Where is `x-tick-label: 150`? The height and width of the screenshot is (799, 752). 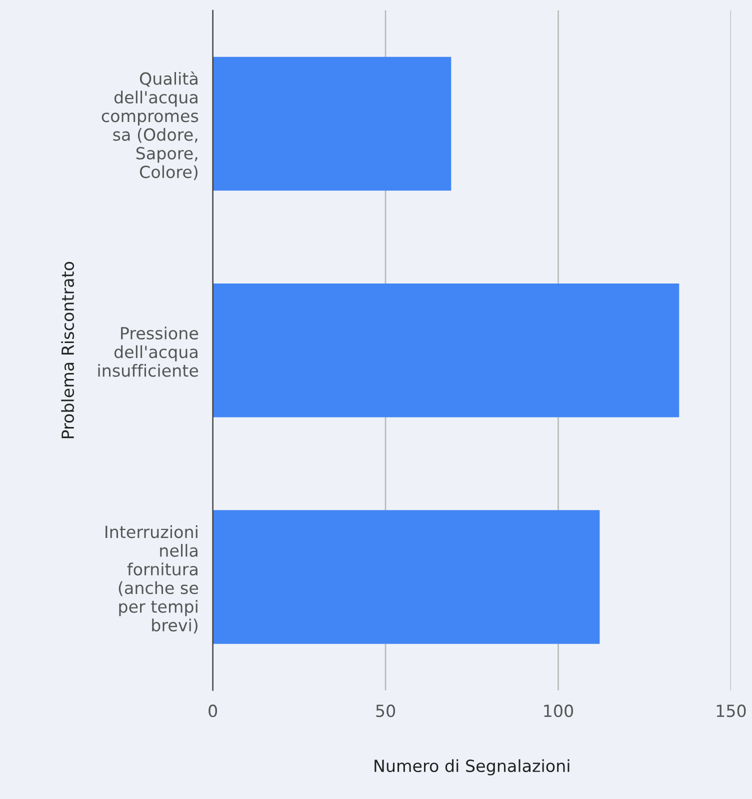
x-tick-label: 150 is located at coordinates (731, 711).